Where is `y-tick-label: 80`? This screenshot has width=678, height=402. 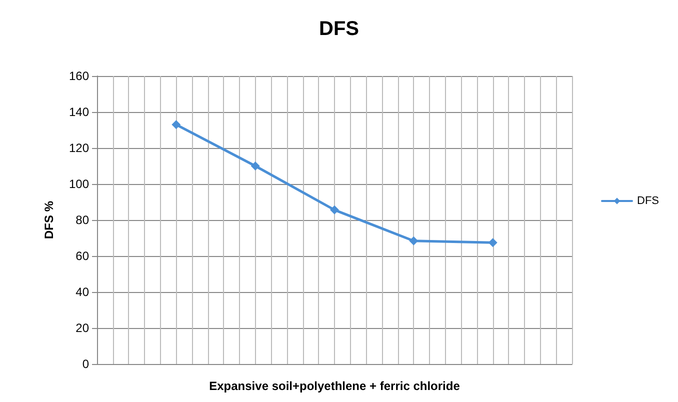 y-tick-label: 80 is located at coordinates (83, 220).